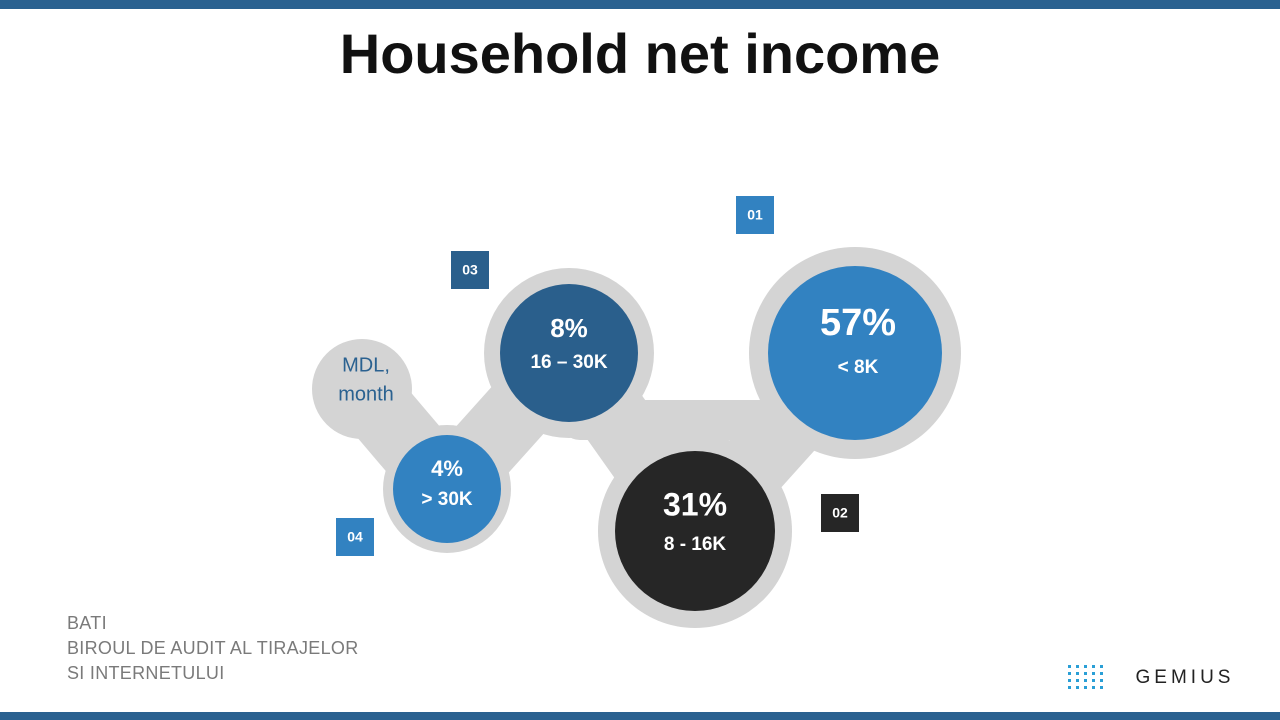 This screenshot has width=1280, height=720. I want to click on logo-icon, so click(1085, 677).